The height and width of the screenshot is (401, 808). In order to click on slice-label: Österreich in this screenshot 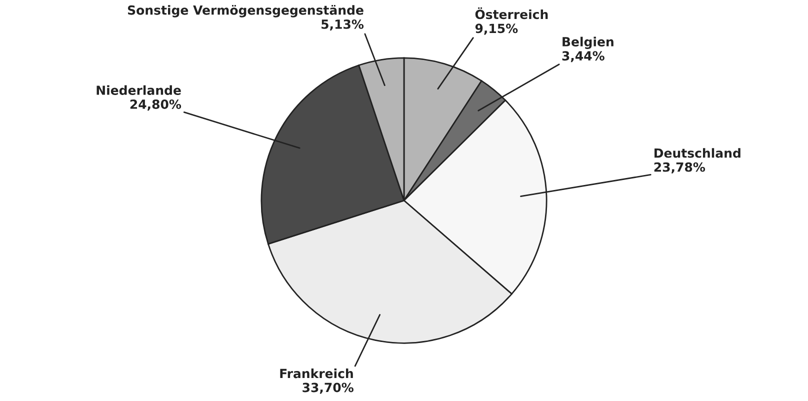, I will do `click(511, 13)`.